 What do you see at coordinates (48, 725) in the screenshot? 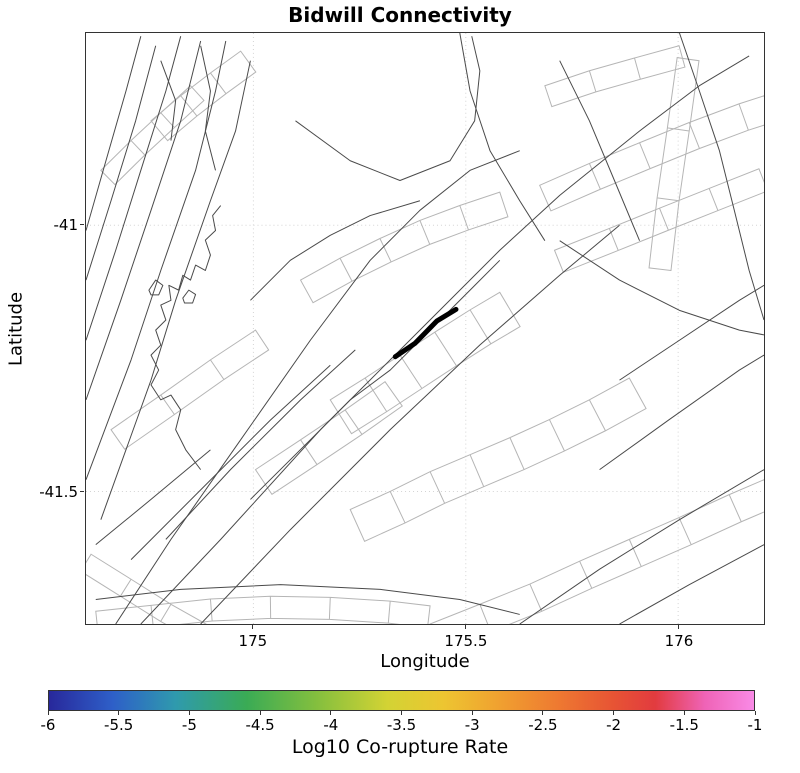
I see `colorbar-tick-label: -6` at bounding box center [48, 725].